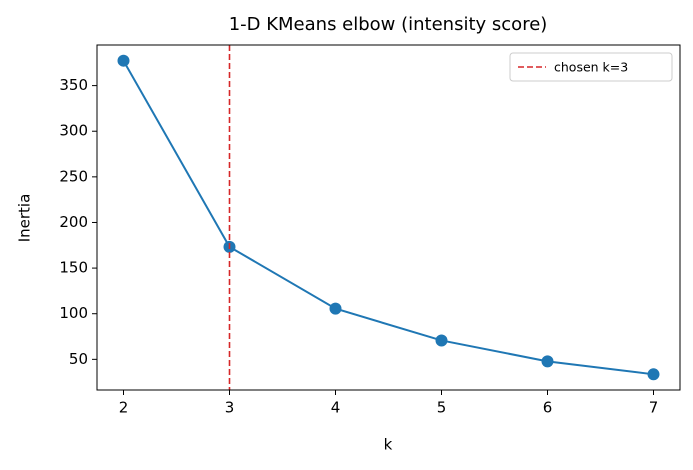 Image resolution: width=693 pixels, height=470 pixels. Describe the element at coordinates (78, 359) in the screenshot. I see `y-tick-label: 50` at that location.